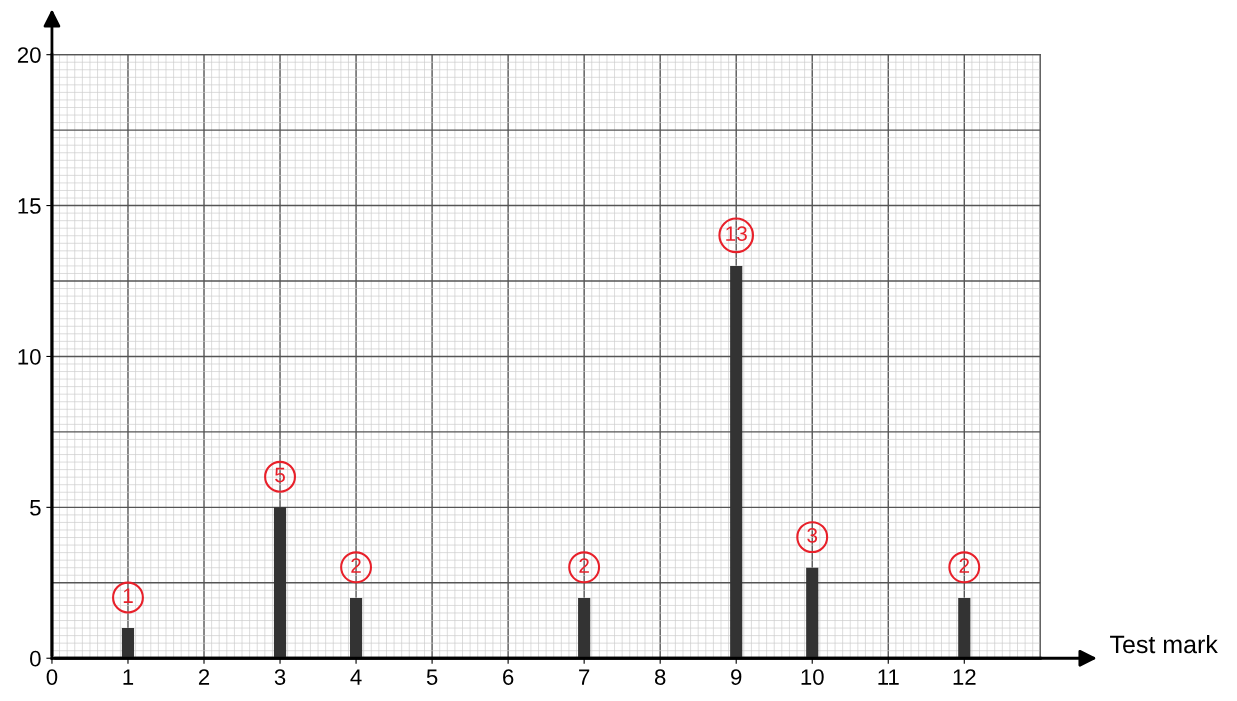  I want to click on y-tick-label: 15, so click(29, 206).